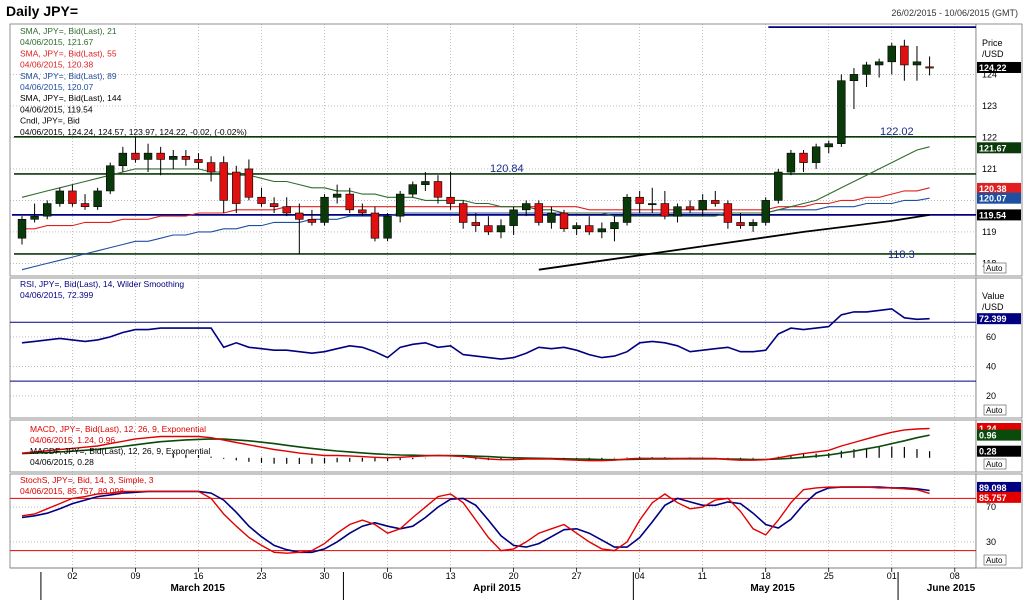 The height and width of the screenshot is (608, 1024). Describe the element at coordinates (72, 491) in the screenshot. I see `stoch-legend-entry: 04/06/2015, 85.757, 89.098` at that location.